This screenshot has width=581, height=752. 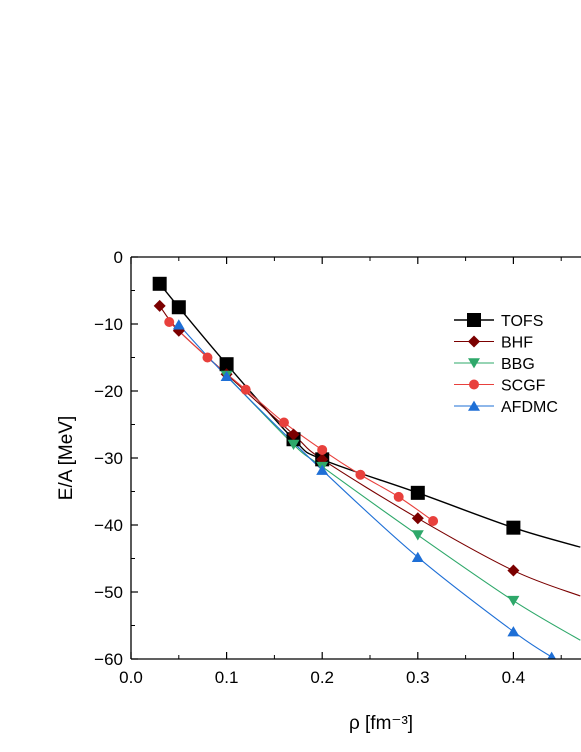 I want to click on y-tick-label: −50, so click(x=108, y=592).